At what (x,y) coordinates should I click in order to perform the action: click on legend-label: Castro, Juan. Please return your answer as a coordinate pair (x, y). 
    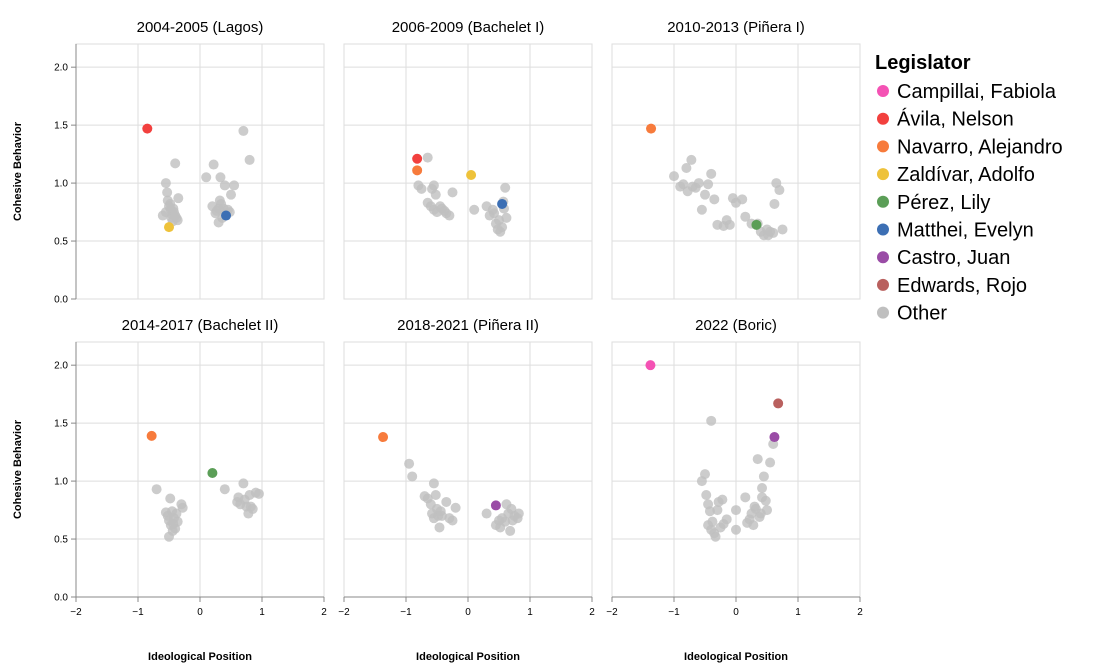
    Looking at the image, I should click on (953, 258).